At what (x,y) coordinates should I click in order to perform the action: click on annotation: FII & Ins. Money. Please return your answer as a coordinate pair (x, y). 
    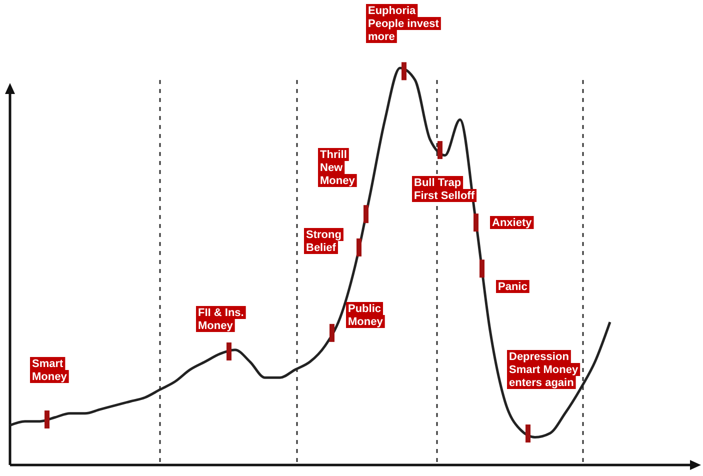
    Looking at the image, I should click on (221, 319).